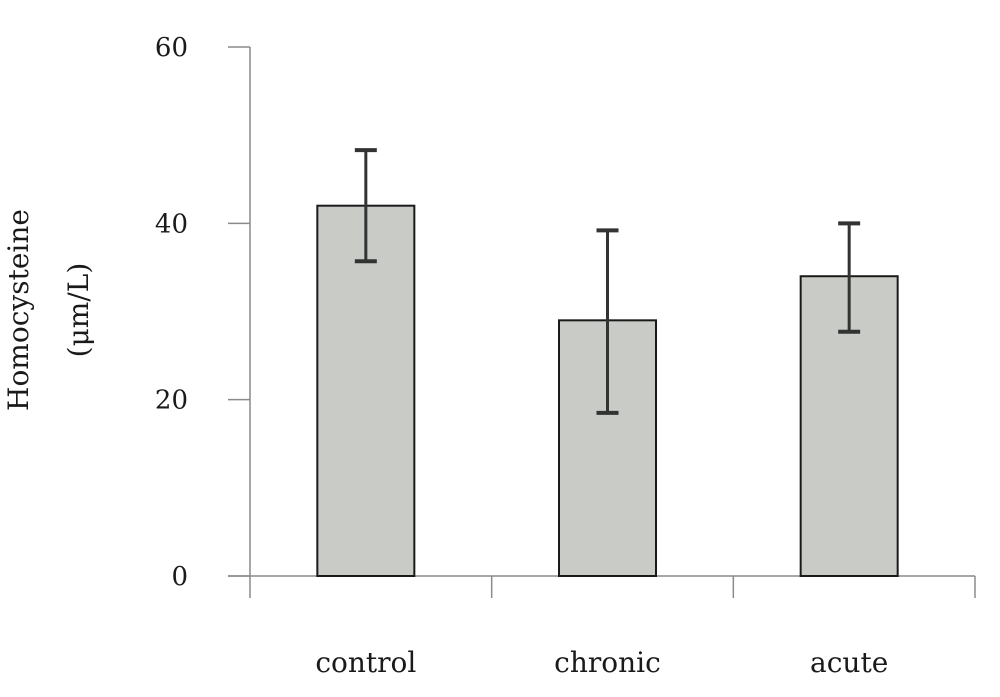 This screenshot has height=697, width=1000. I want to click on category-label-acute: acute, so click(849, 662).